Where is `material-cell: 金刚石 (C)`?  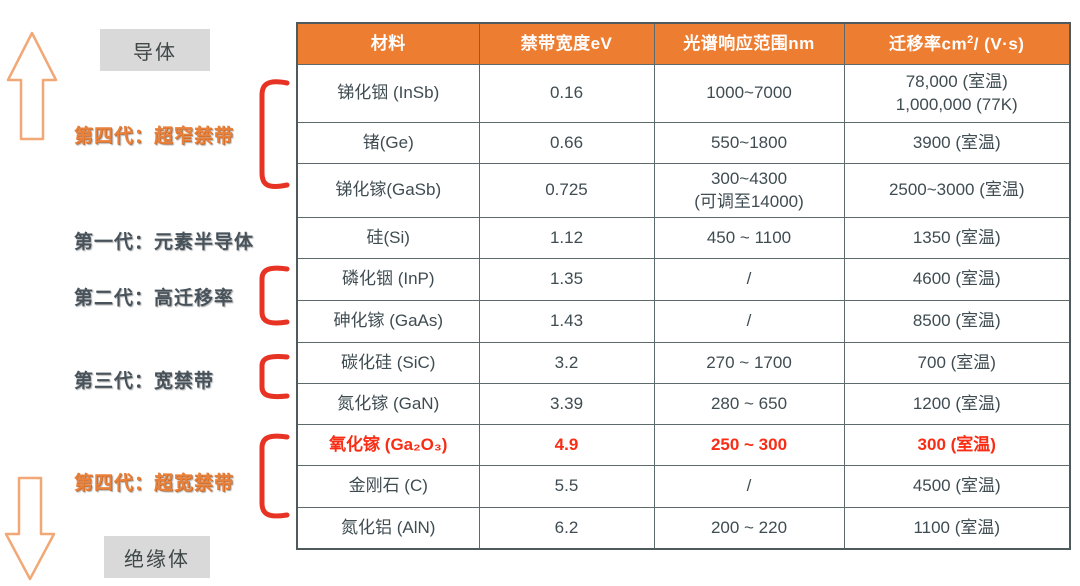
material-cell: 金刚石 (C) is located at coordinates (388, 486).